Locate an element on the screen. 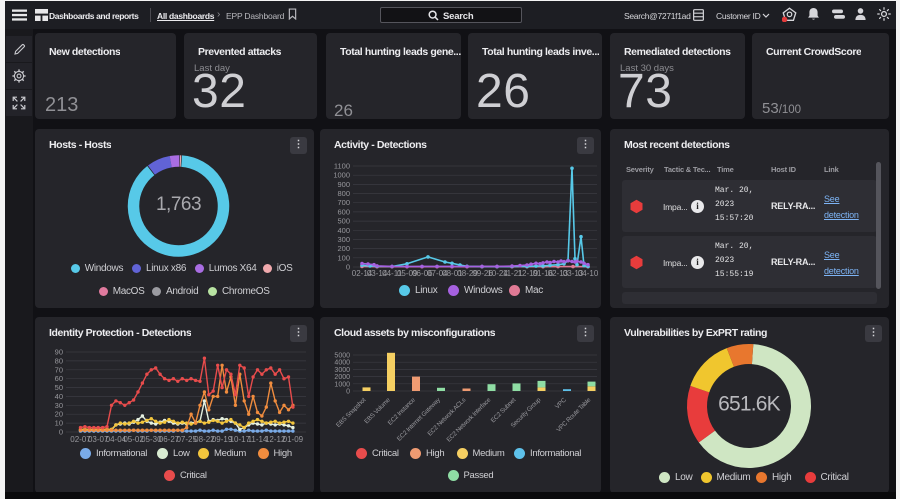  svg-text: 900 is located at coordinates (343, 184).